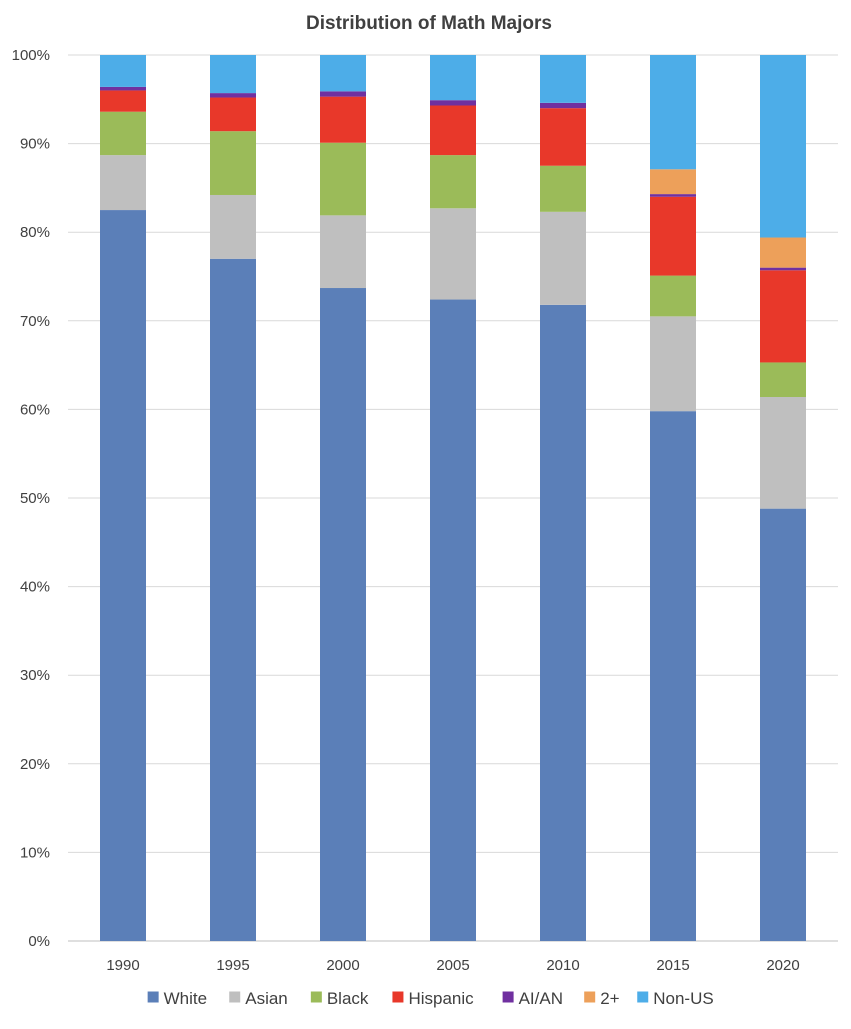 This screenshot has width=851, height=1029. Describe the element at coordinates (35, 232) in the screenshot. I see `y-tick-label: 80%` at that location.